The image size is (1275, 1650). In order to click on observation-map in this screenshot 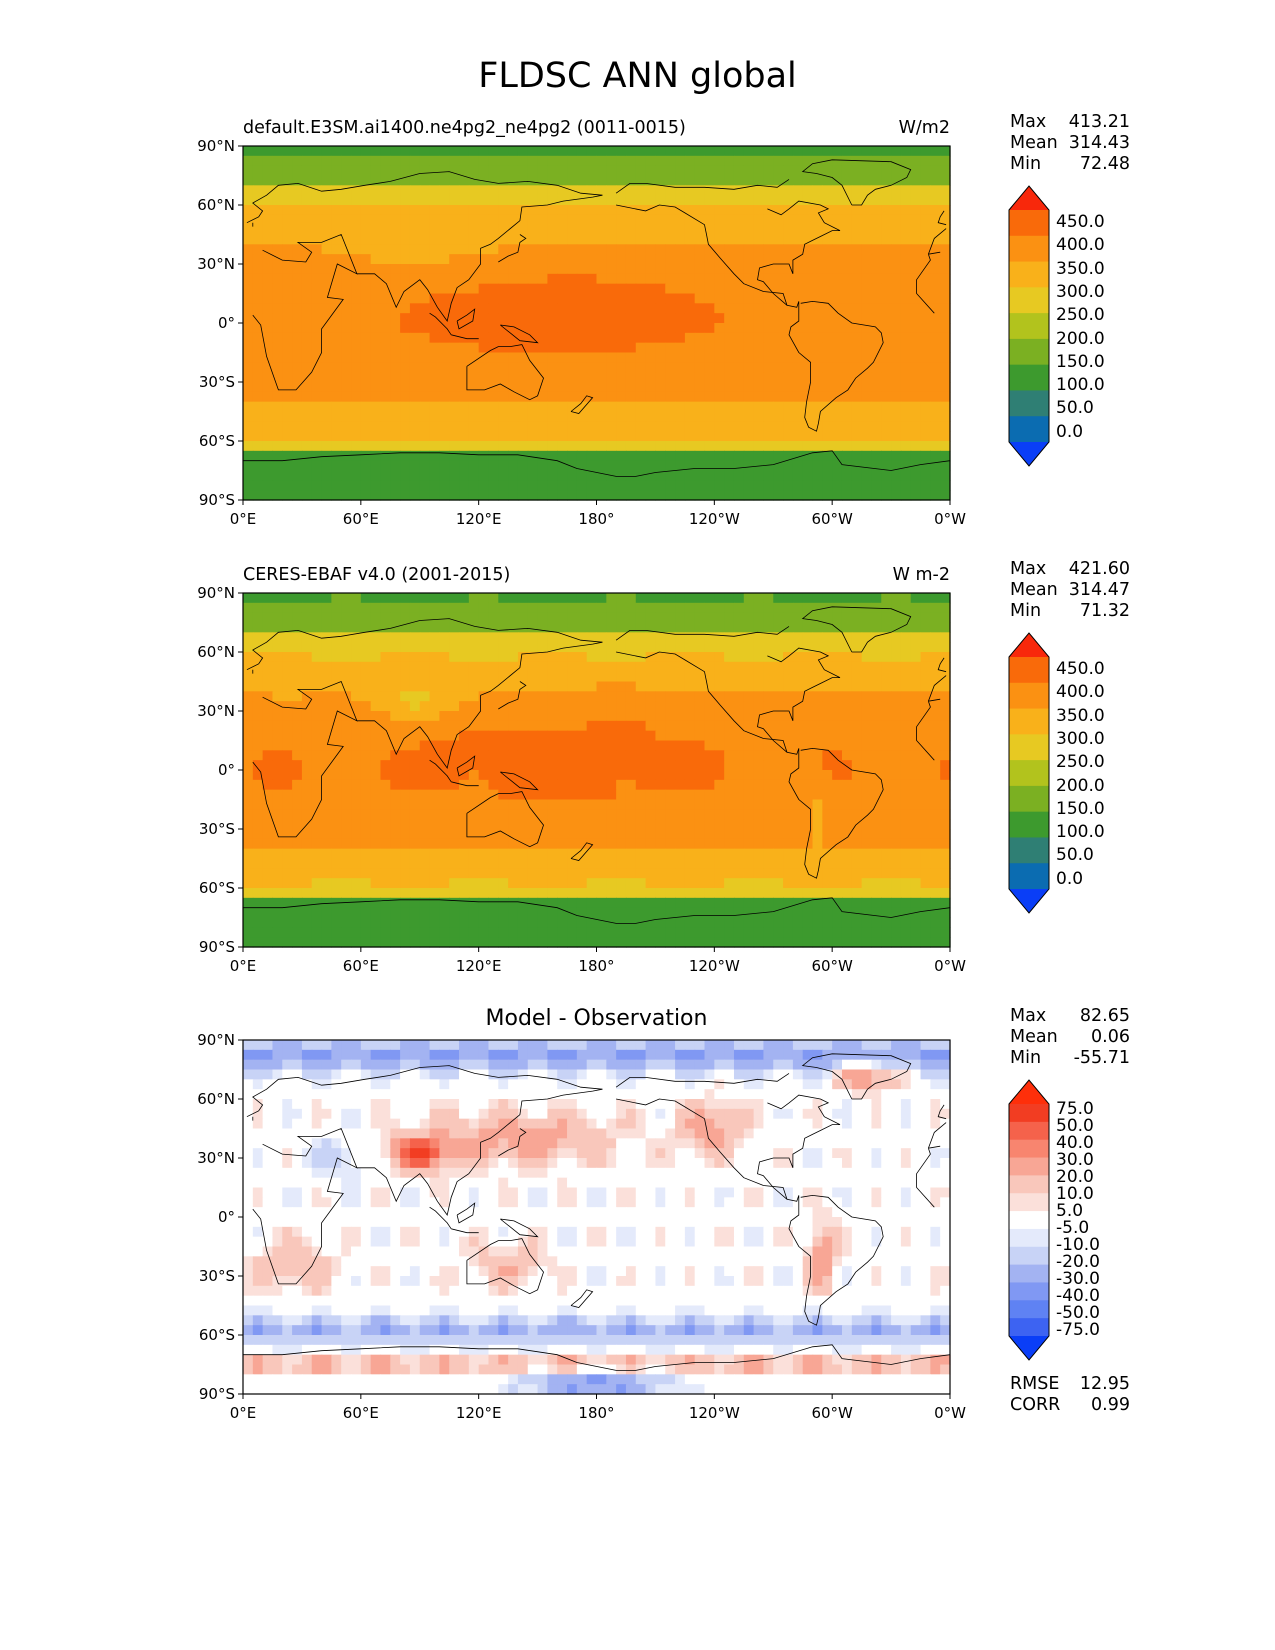, I will do `click(594, 772)`.